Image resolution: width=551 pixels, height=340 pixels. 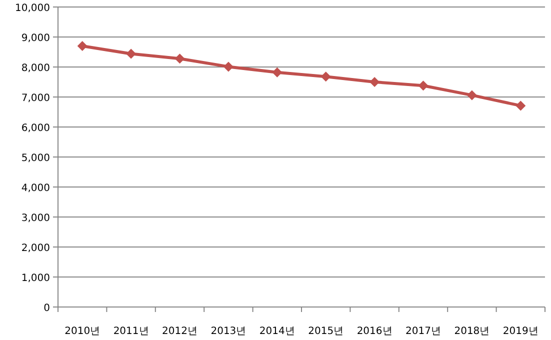 What do you see at coordinates (35, 68) in the screenshot?
I see `y-tick-label: 8,000` at bounding box center [35, 68].